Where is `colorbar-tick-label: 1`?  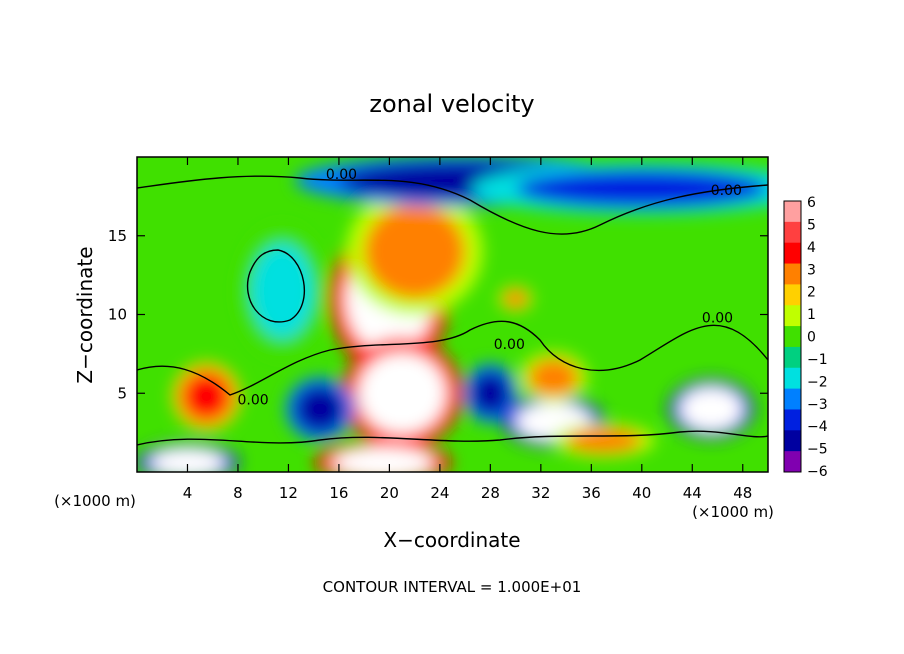
colorbar-tick-label: 1 is located at coordinates (811, 315).